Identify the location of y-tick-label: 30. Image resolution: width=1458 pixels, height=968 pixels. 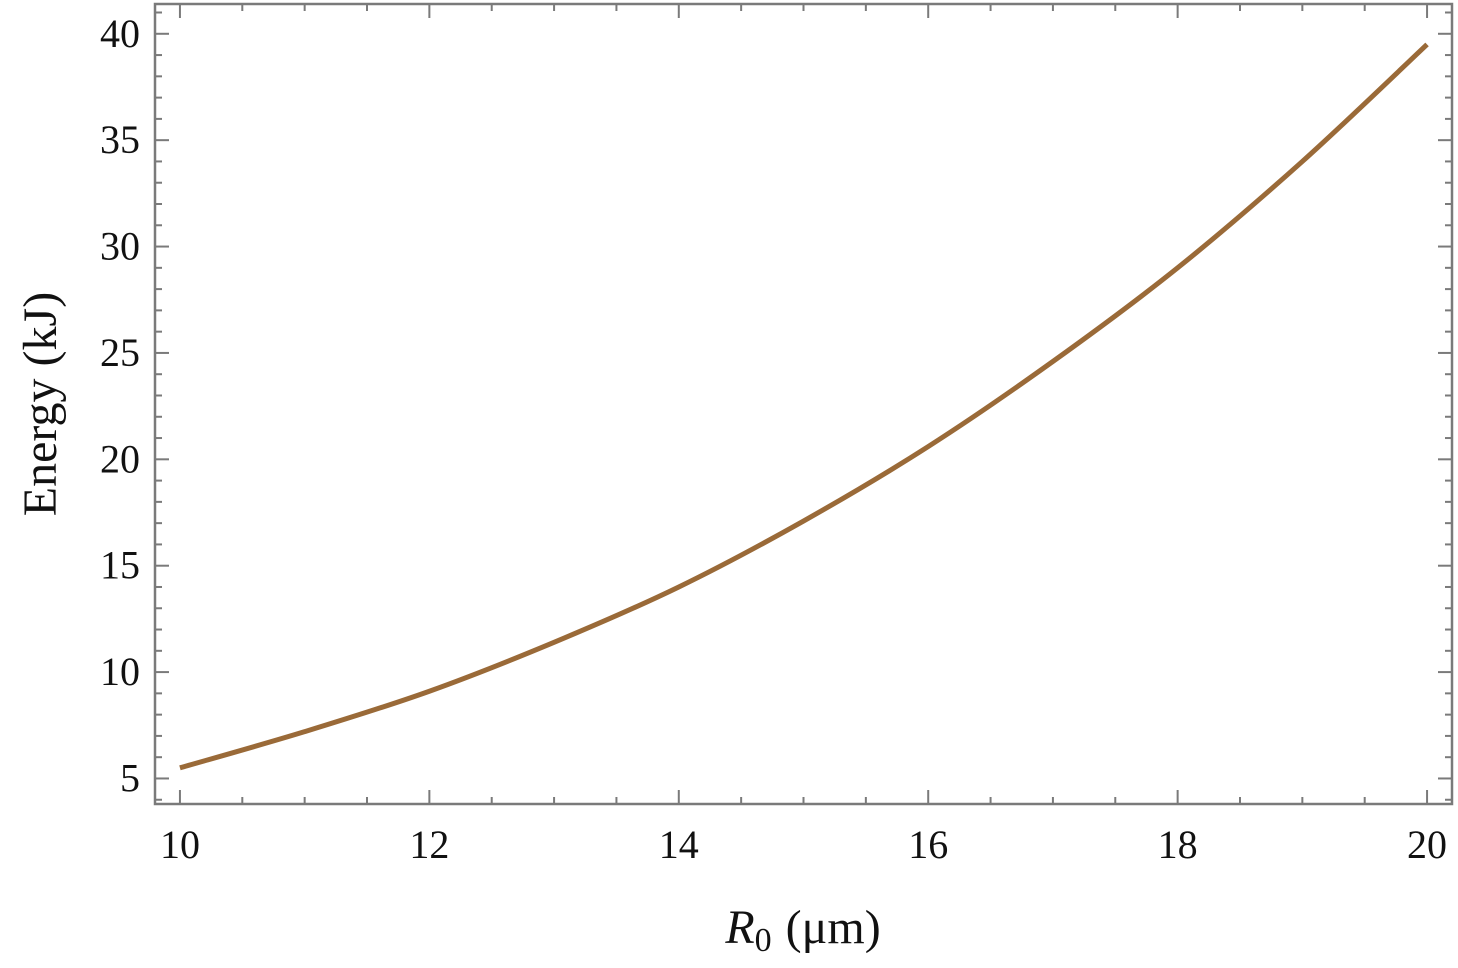
(120, 246).